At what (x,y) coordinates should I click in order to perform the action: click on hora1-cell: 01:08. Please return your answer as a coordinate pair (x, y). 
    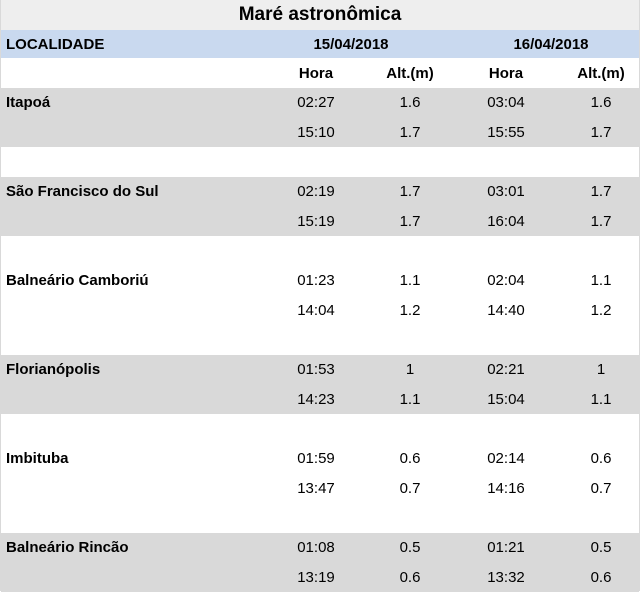
    Looking at the image, I should click on (316, 547).